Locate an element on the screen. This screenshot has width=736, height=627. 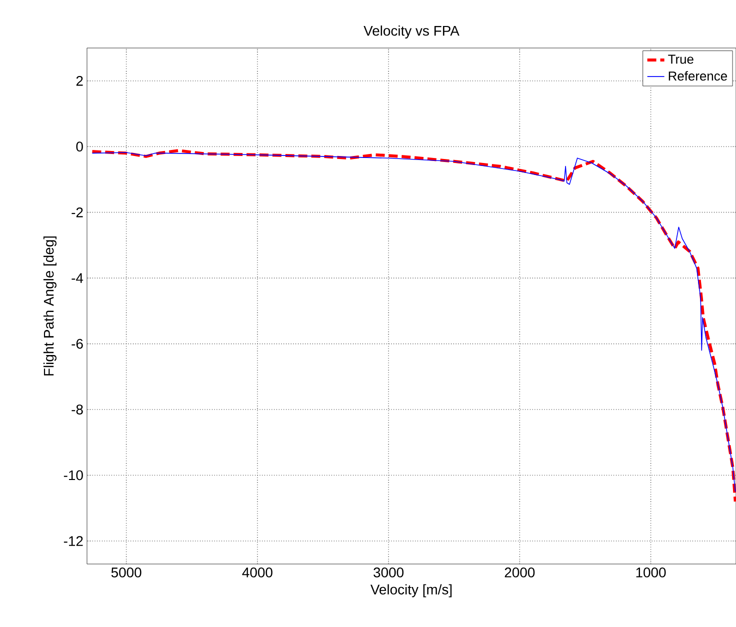
x-tick-label: 1000 is located at coordinates (651, 573).